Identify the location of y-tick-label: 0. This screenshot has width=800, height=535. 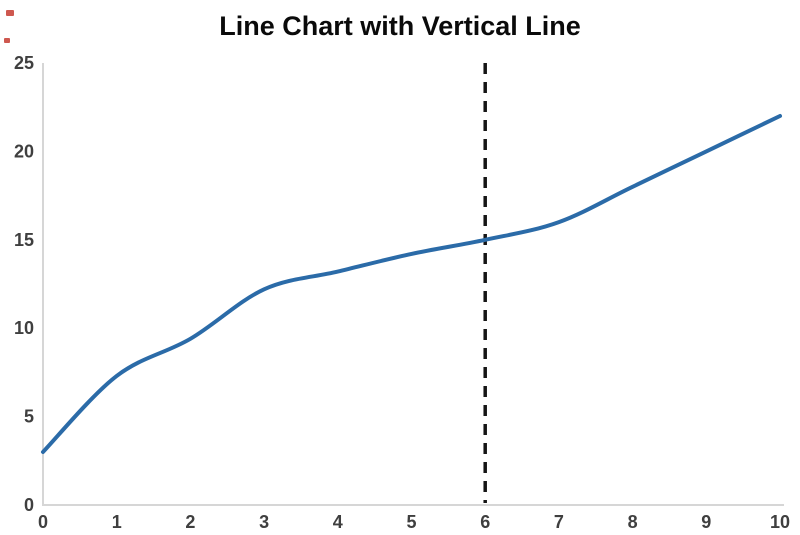
(29, 505).